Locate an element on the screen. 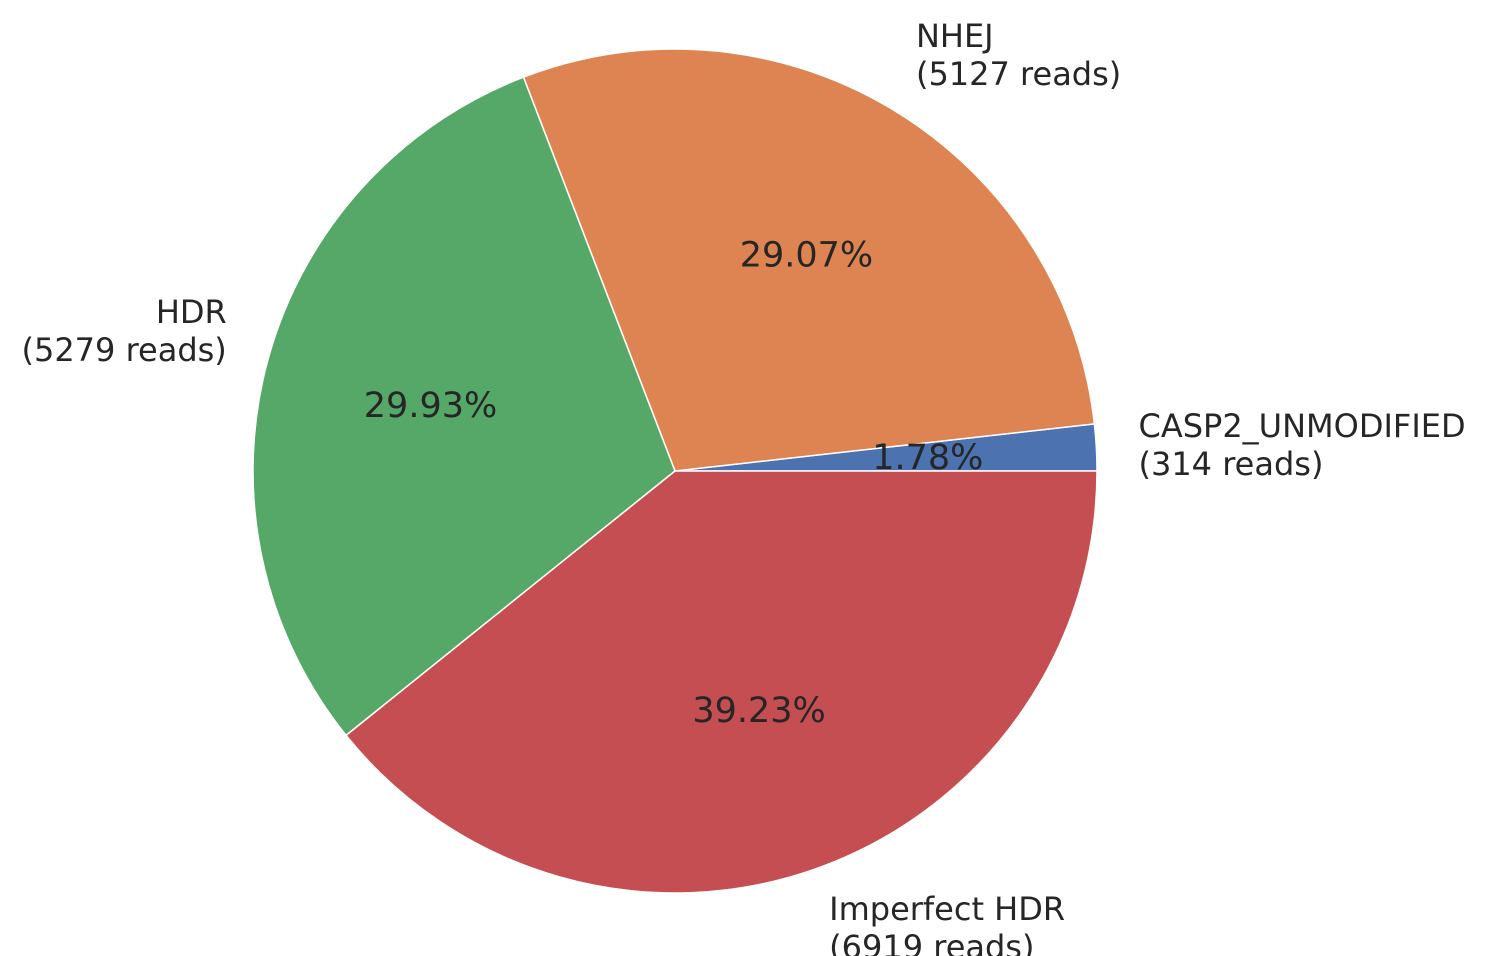  slice-reads-label: (5279 reads) is located at coordinates (123, 350).